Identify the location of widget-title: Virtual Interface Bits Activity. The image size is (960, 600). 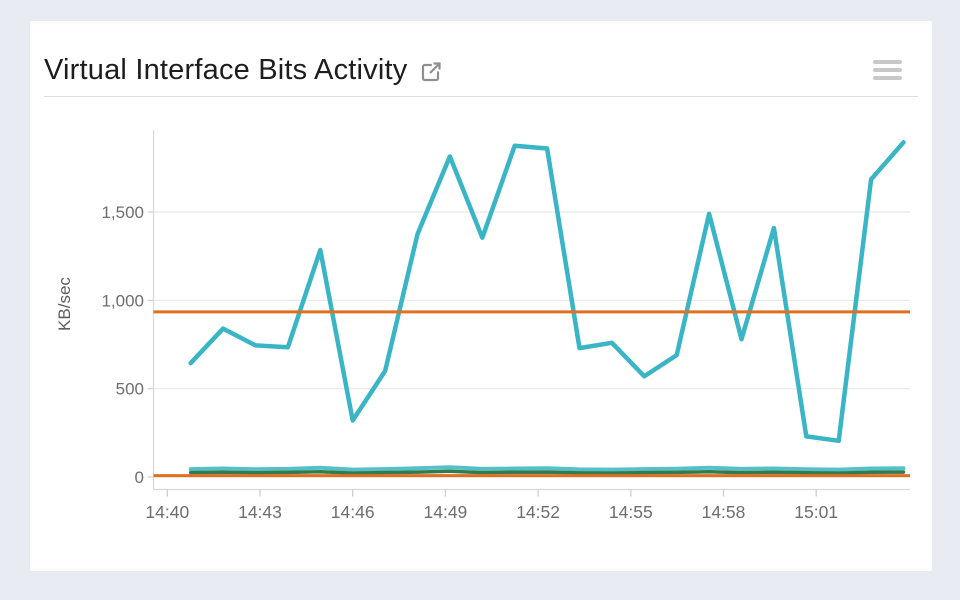
(226, 69).